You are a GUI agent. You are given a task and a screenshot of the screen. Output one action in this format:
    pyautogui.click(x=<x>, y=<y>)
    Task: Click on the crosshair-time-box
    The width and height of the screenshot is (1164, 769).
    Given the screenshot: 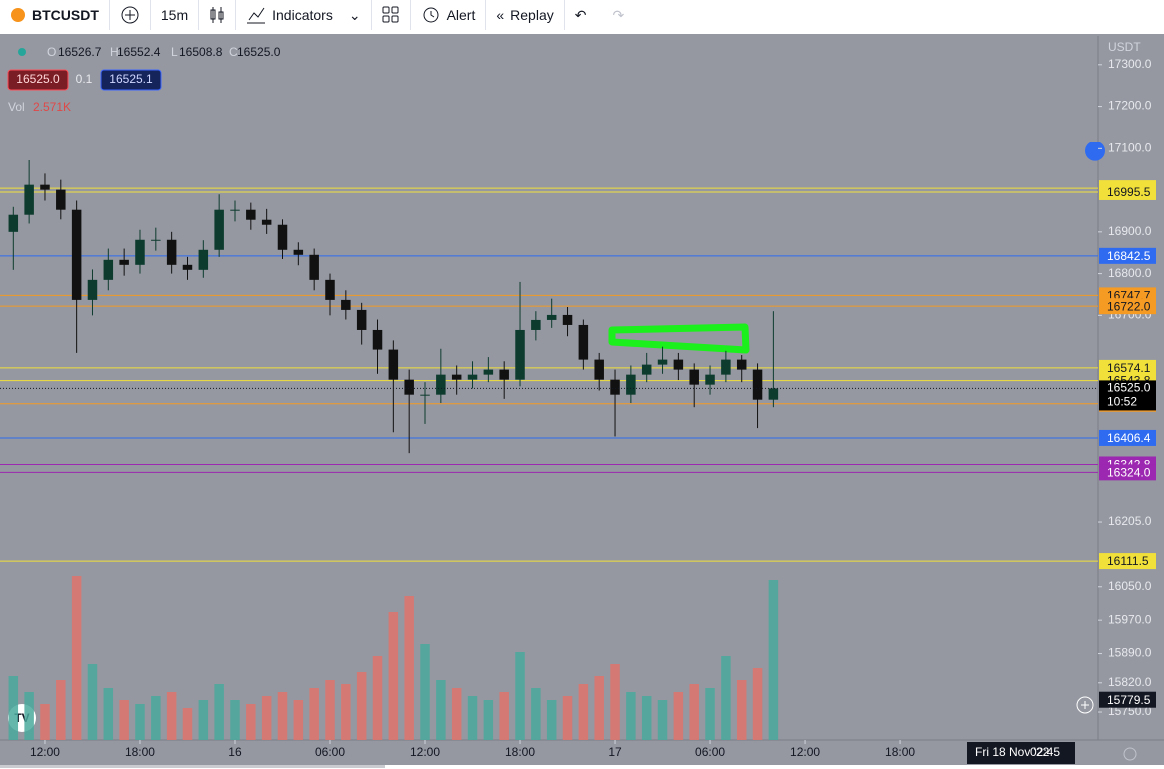 What is the action you would take?
    pyautogui.click(x=1021, y=753)
    